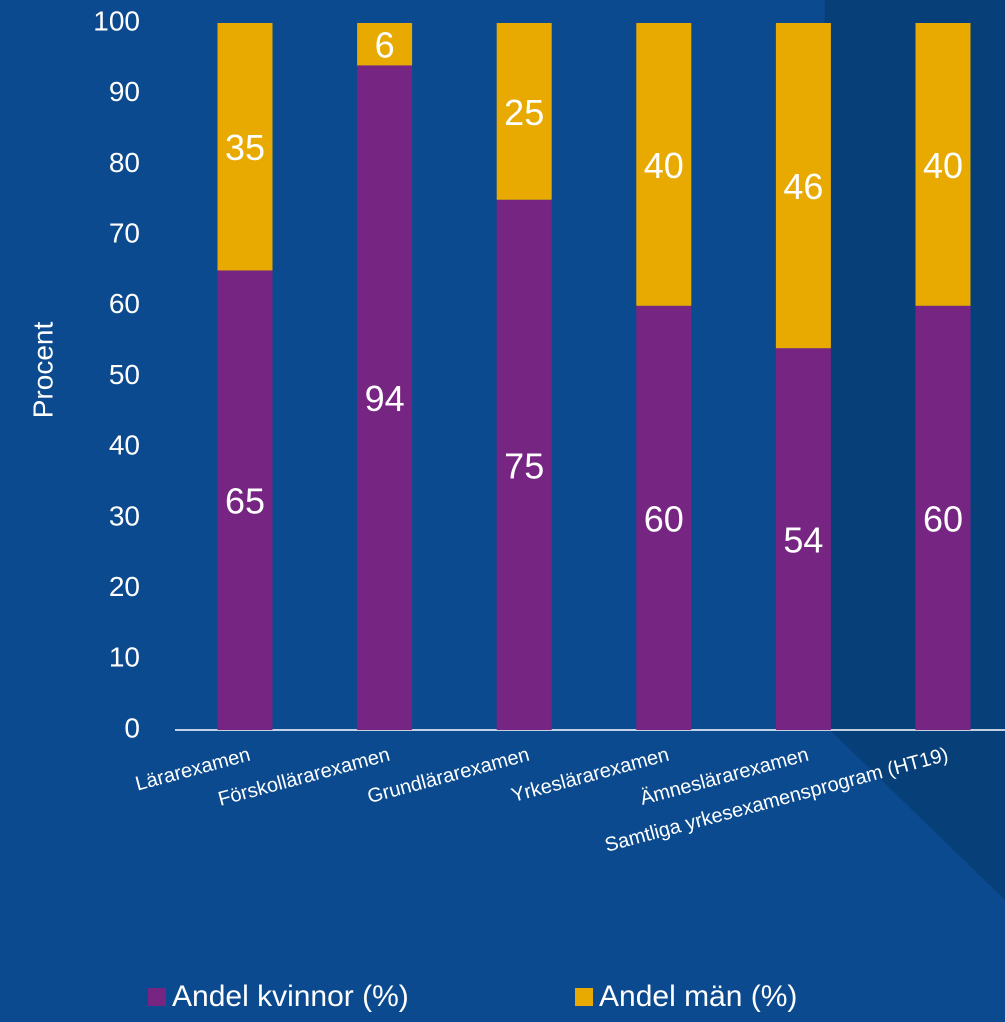  Describe the element at coordinates (124, 586) in the screenshot. I see `y-tick-label: 20` at that location.